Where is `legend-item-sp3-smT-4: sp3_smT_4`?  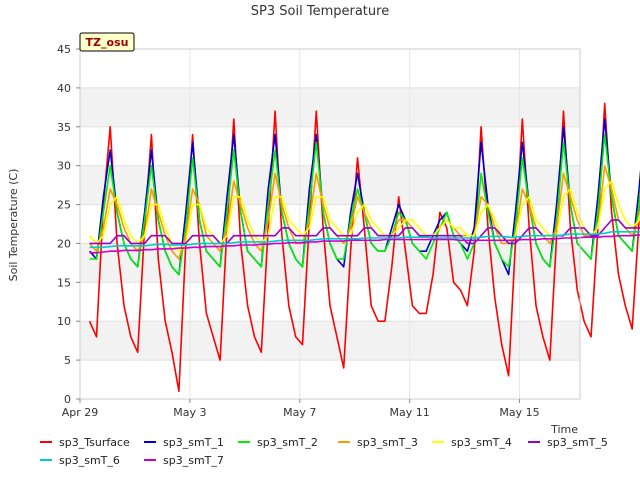 legend-item-sp3-smT-4: sp3_smT_4 is located at coordinates (472, 442).